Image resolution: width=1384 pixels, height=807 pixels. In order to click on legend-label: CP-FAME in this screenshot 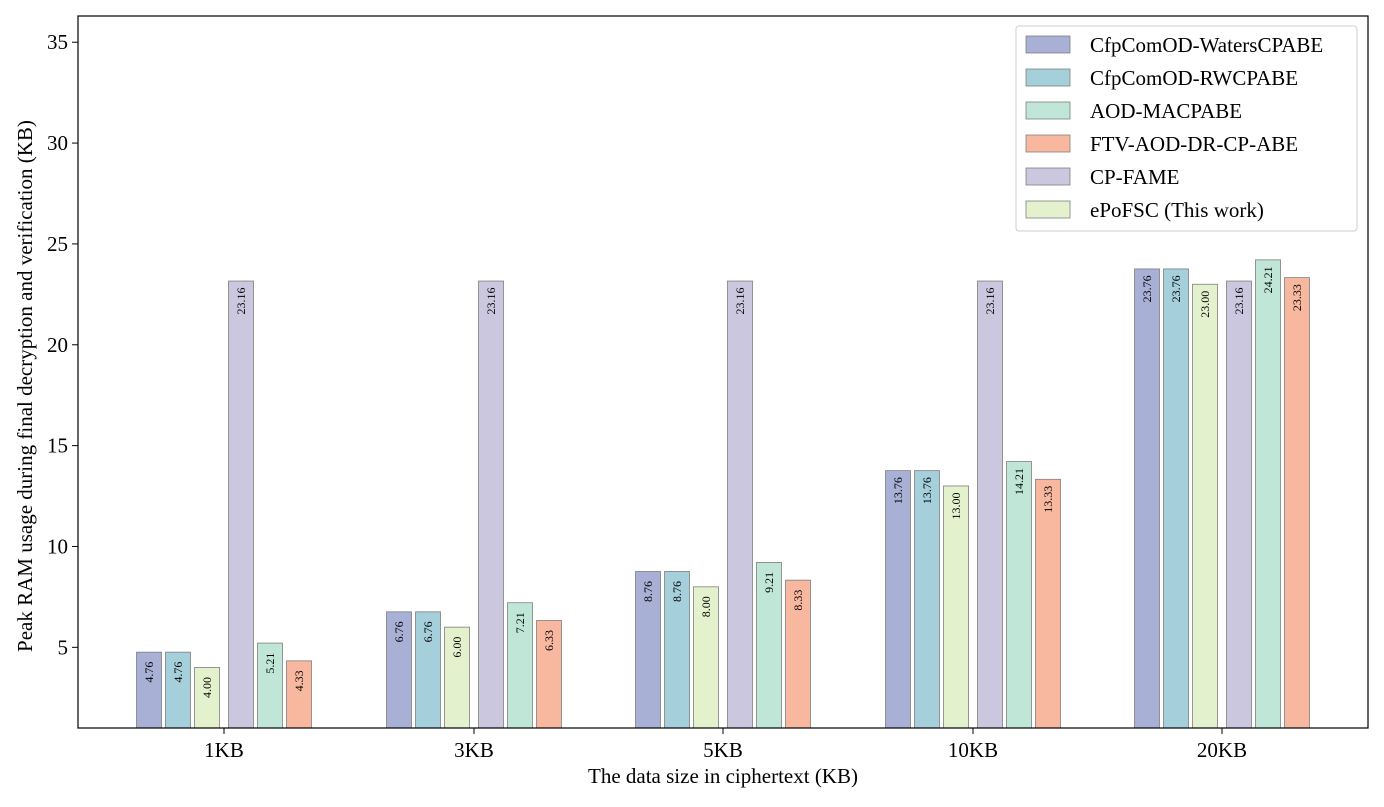, I will do `click(1134, 177)`.